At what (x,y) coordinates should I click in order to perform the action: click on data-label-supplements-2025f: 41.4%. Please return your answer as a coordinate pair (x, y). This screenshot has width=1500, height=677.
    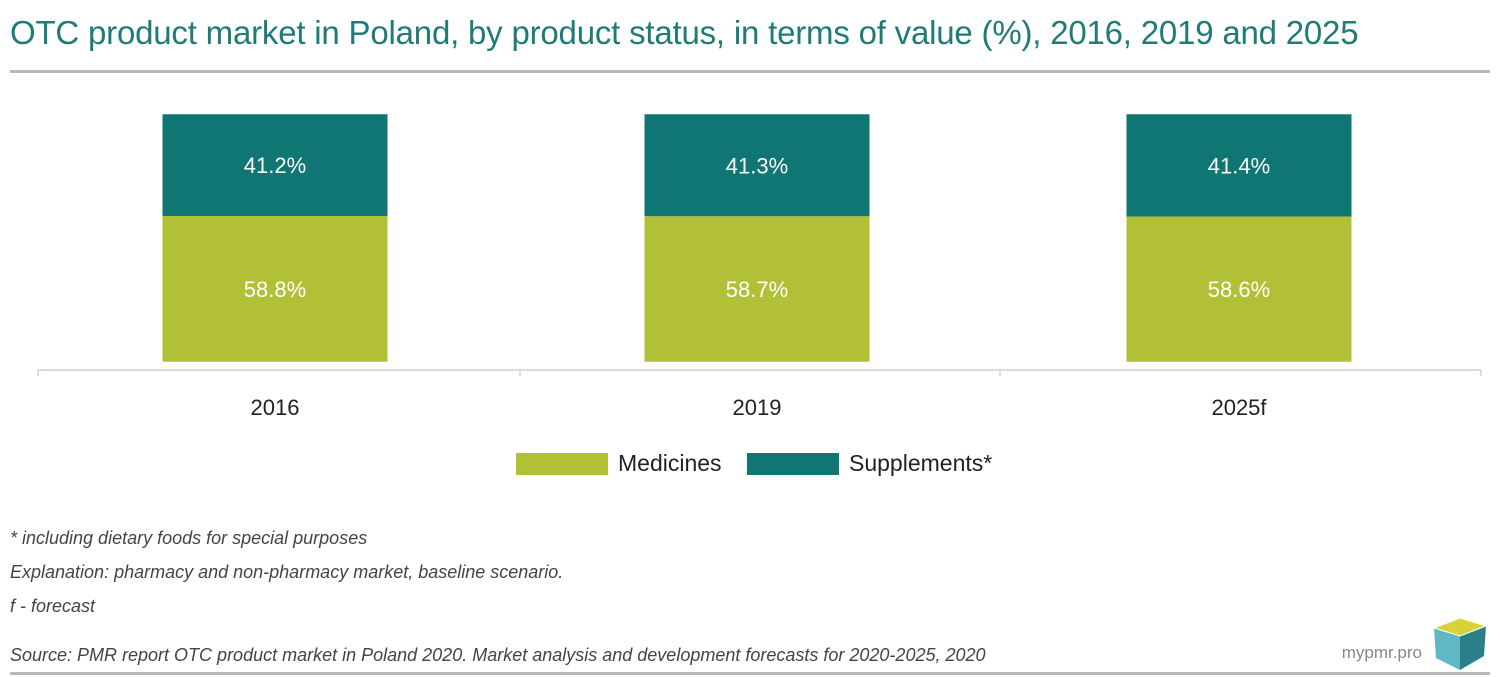
    Looking at the image, I should click on (1239, 165).